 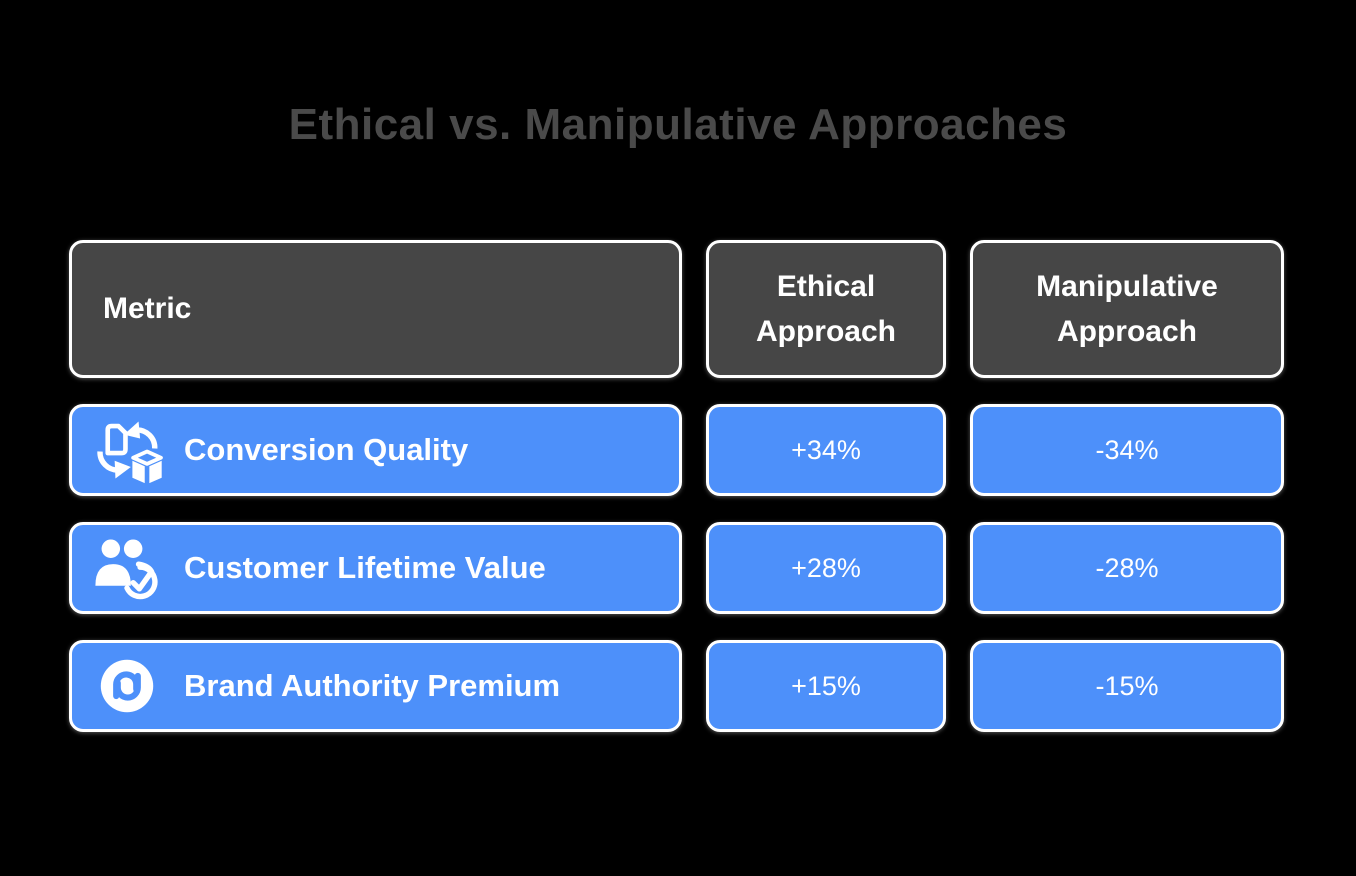 I want to click on manipulative-value-cell: -34%, so click(x=1127, y=450).